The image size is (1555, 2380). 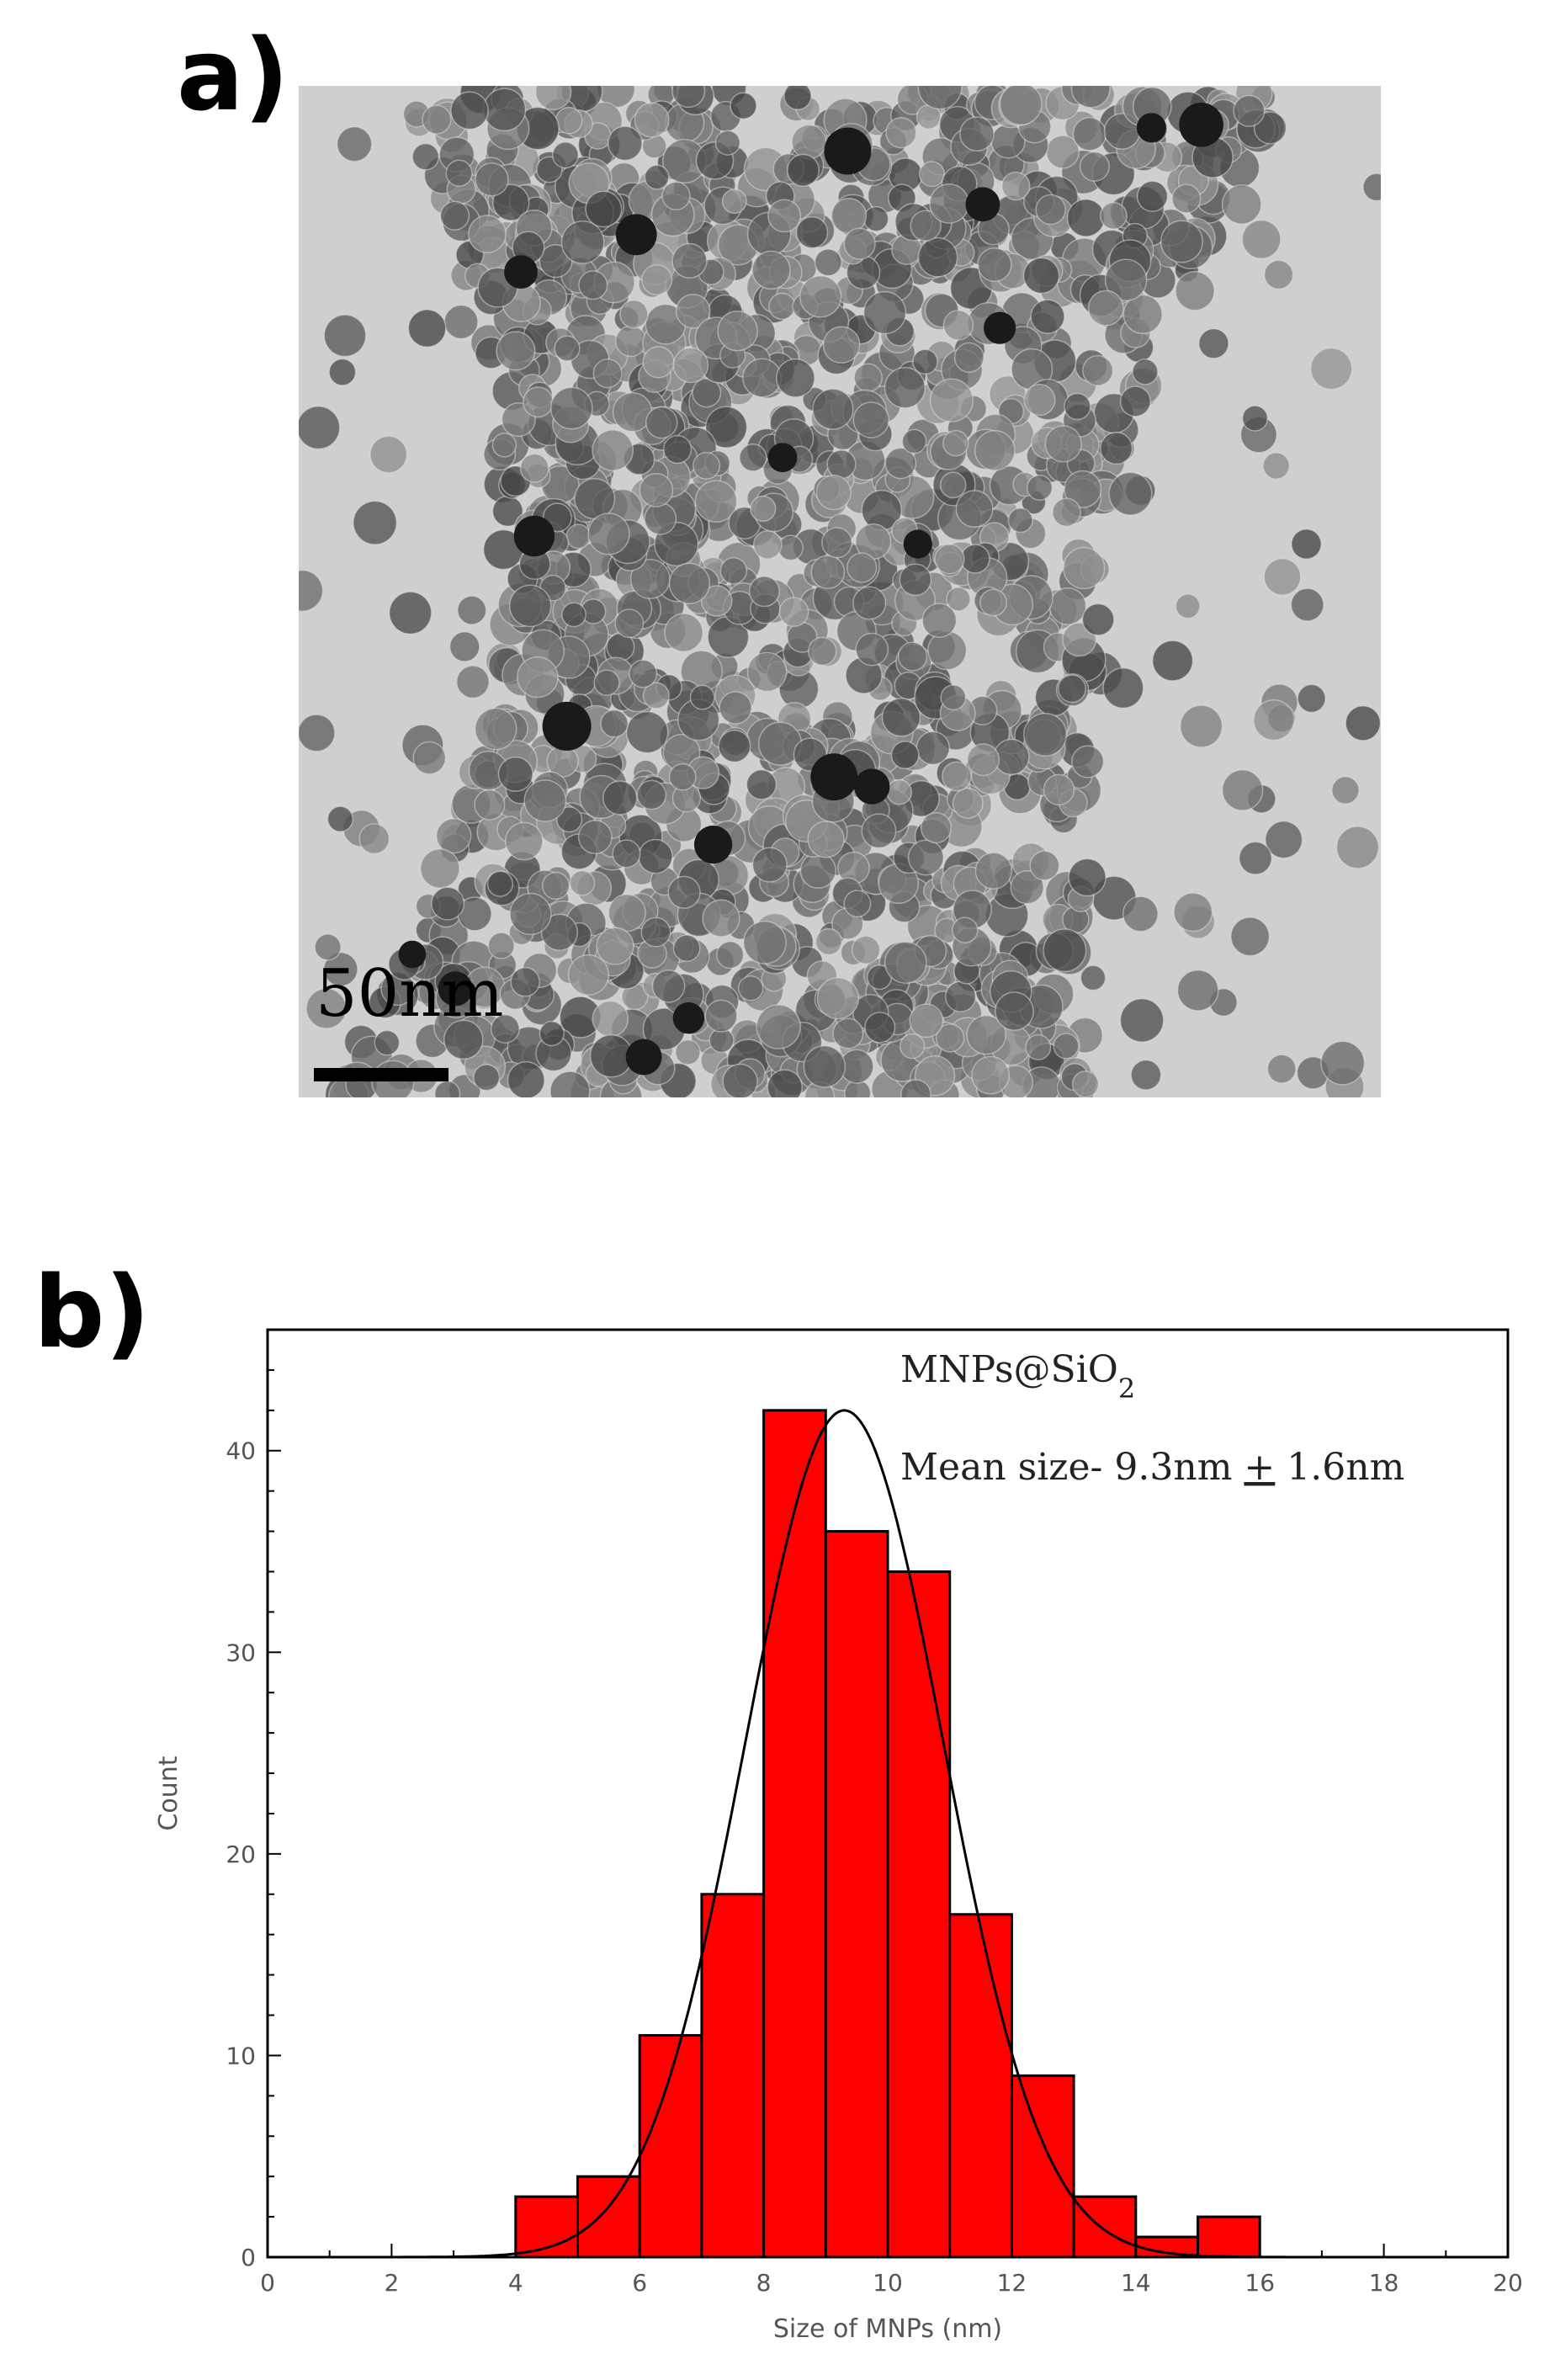 What do you see at coordinates (887, 2329) in the screenshot?
I see `x-axis-label: Size of MNPs (nm)` at bounding box center [887, 2329].